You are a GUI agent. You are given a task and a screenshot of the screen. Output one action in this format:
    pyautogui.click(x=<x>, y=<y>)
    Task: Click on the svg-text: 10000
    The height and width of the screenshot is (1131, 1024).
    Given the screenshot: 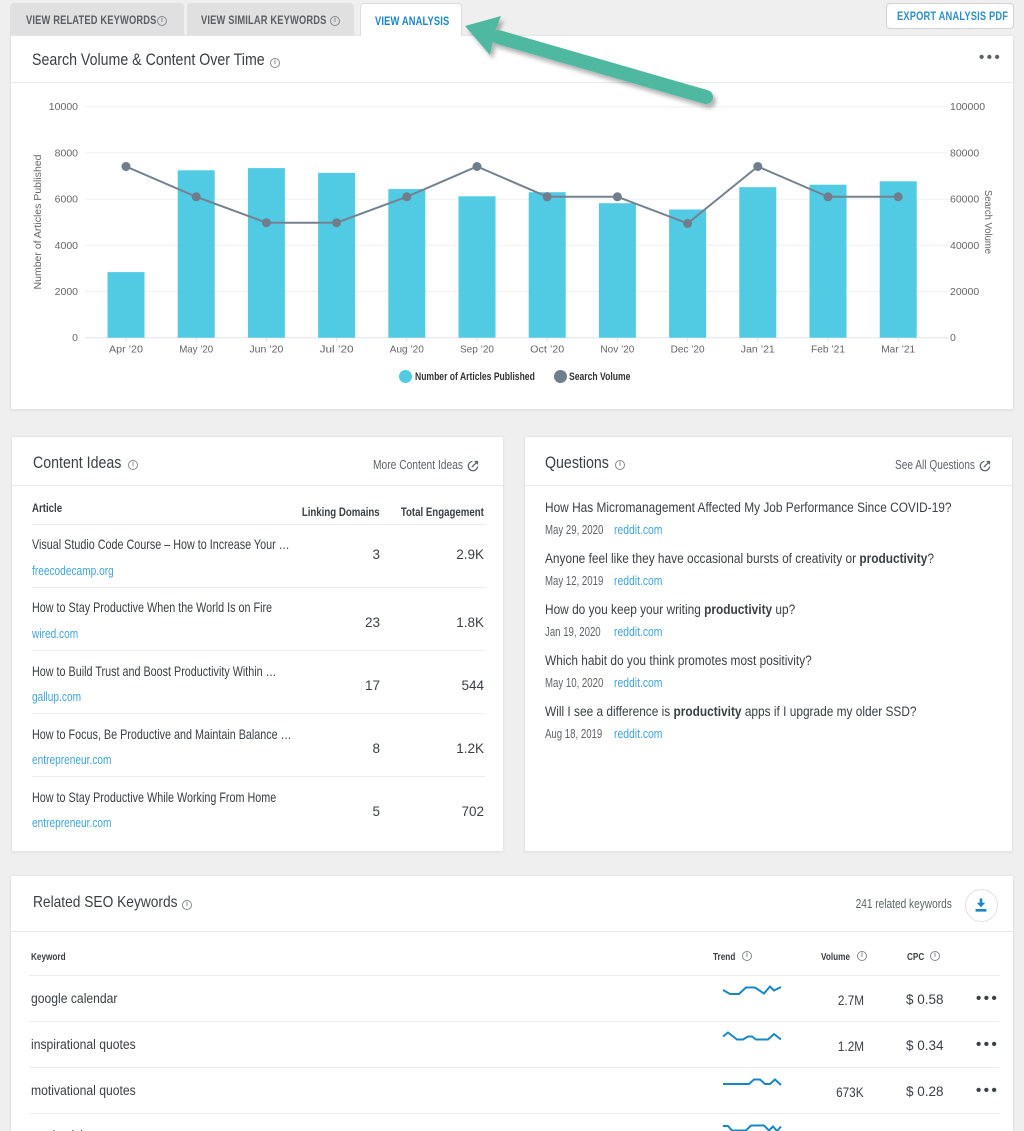 What is the action you would take?
    pyautogui.click(x=63, y=107)
    